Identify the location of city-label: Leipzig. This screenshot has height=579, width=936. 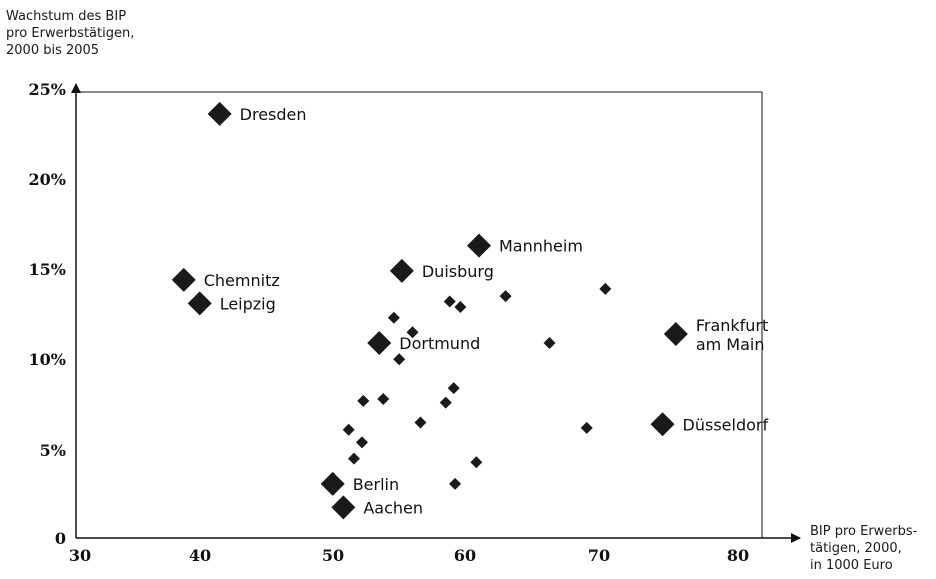
(248, 303).